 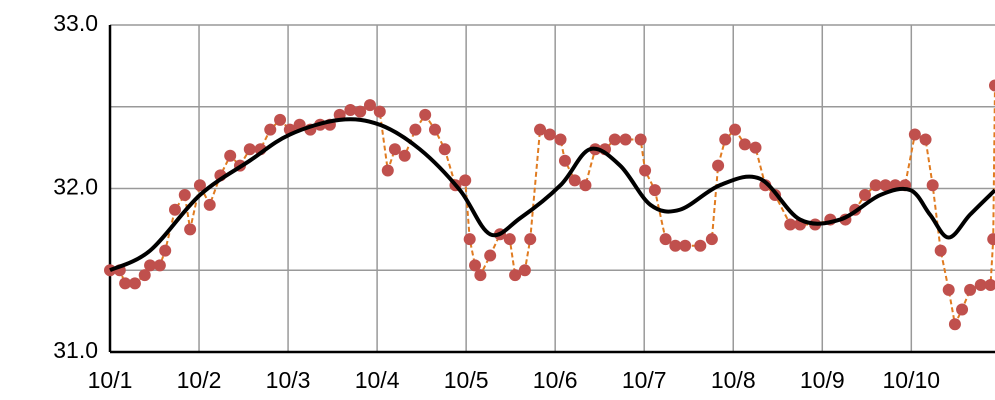 I want to click on y-tick-label: 32.0, so click(x=75, y=187).